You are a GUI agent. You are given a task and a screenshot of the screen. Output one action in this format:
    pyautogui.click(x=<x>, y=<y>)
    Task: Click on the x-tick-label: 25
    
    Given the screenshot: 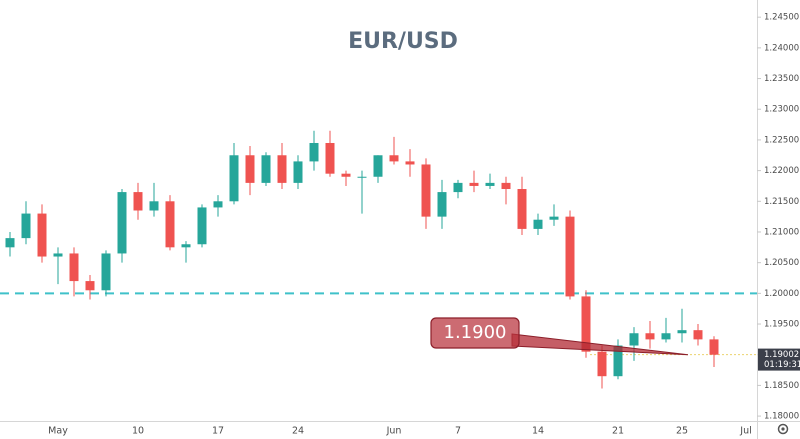 What is the action you would take?
    pyautogui.click(x=682, y=431)
    